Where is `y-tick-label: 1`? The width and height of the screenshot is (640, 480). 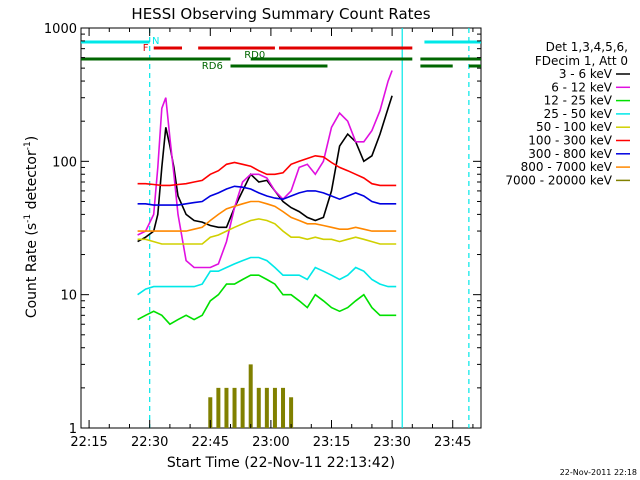
y-tick-label: 1 is located at coordinates (73, 429).